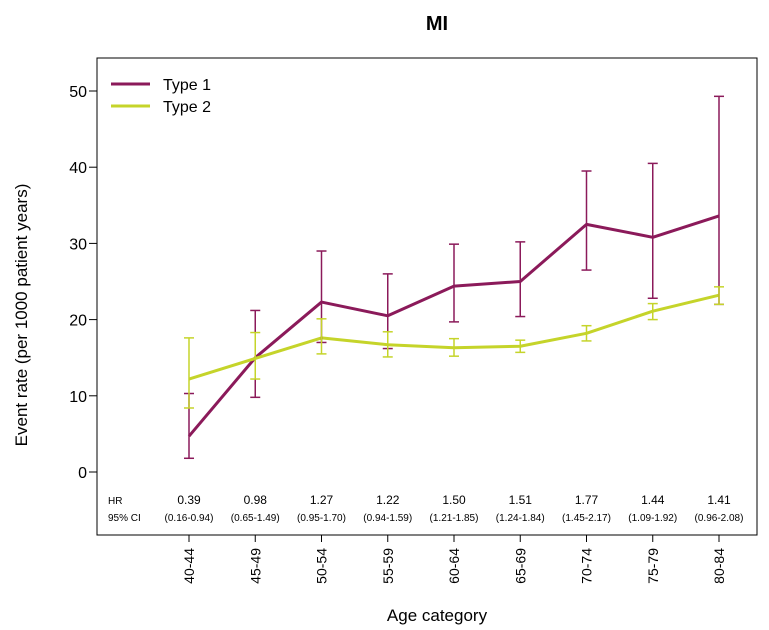 This screenshot has width=769, height=630. I want to click on hr-value: 1.51, so click(521, 500).